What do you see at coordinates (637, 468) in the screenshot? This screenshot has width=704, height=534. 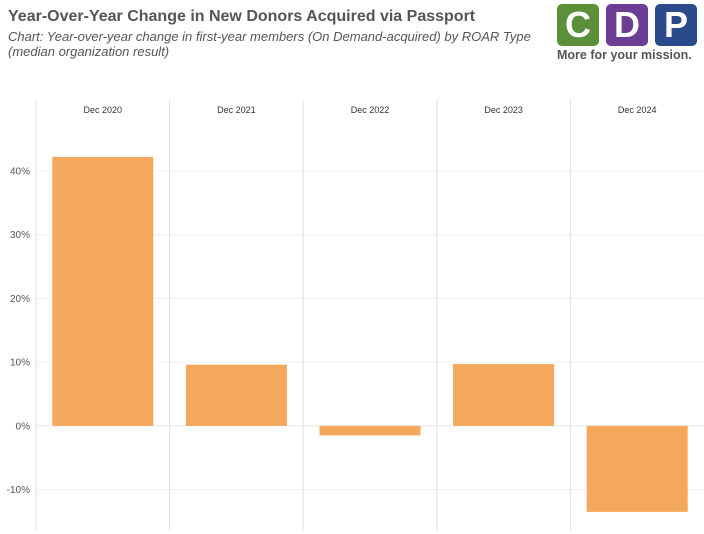 I see `bar-dec-2024` at bounding box center [637, 468].